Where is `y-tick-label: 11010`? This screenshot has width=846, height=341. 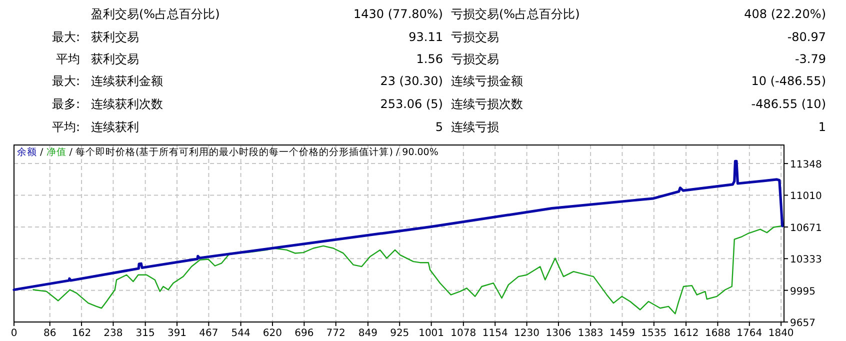 y-tick-label: 11010 is located at coordinates (806, 196).